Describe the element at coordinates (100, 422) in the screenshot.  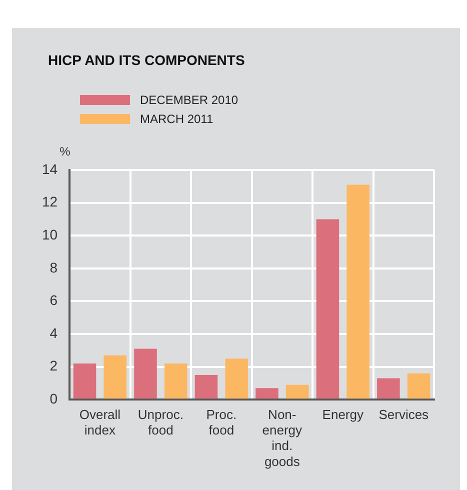
I see `x-tick-label: Overall index` at that location.